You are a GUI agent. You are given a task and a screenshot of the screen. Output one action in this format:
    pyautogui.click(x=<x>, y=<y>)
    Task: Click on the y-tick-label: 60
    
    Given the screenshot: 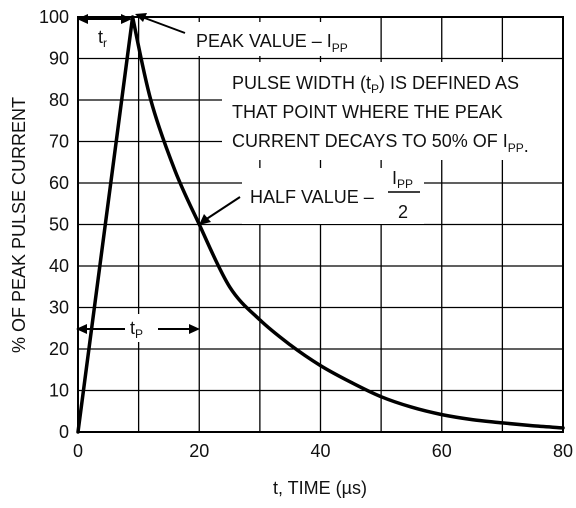 What is the action you would take?
    pyautogui.click(x=59, y=183)
    